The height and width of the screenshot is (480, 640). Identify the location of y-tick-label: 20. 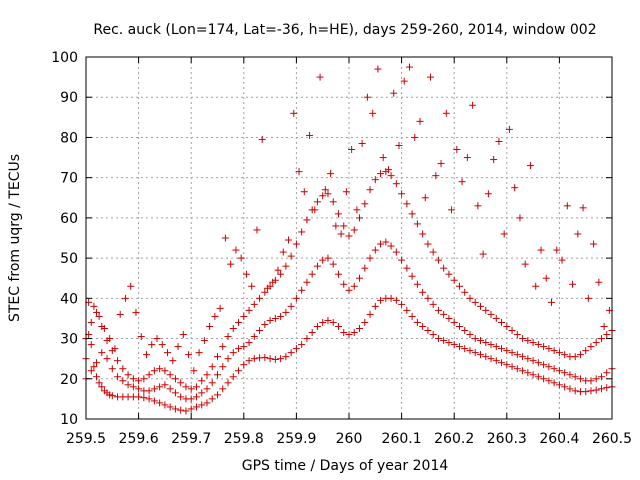
(69, 380).